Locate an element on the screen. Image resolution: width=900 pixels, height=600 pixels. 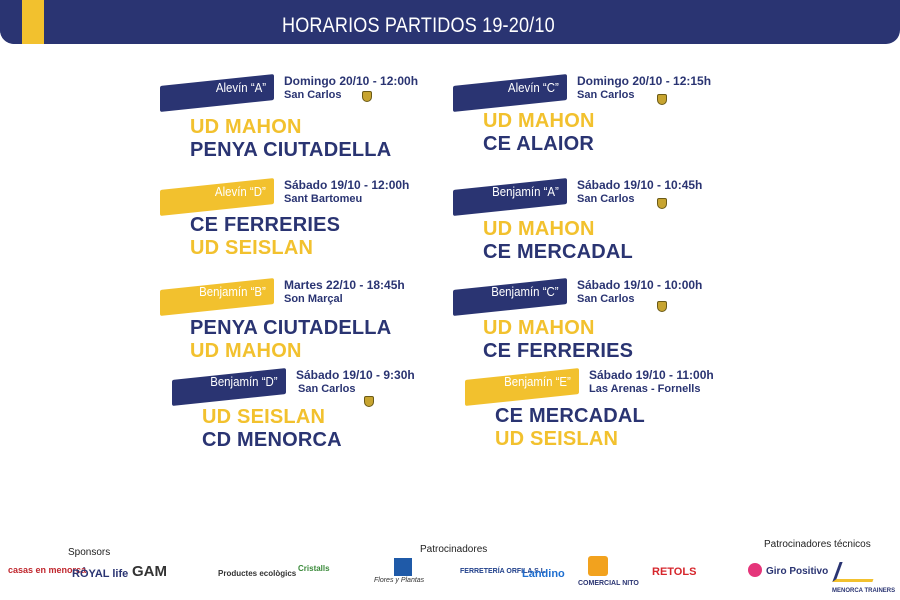
match-datetime: Martes 22/10 - 18:45h is located at coordinates (344, 285).